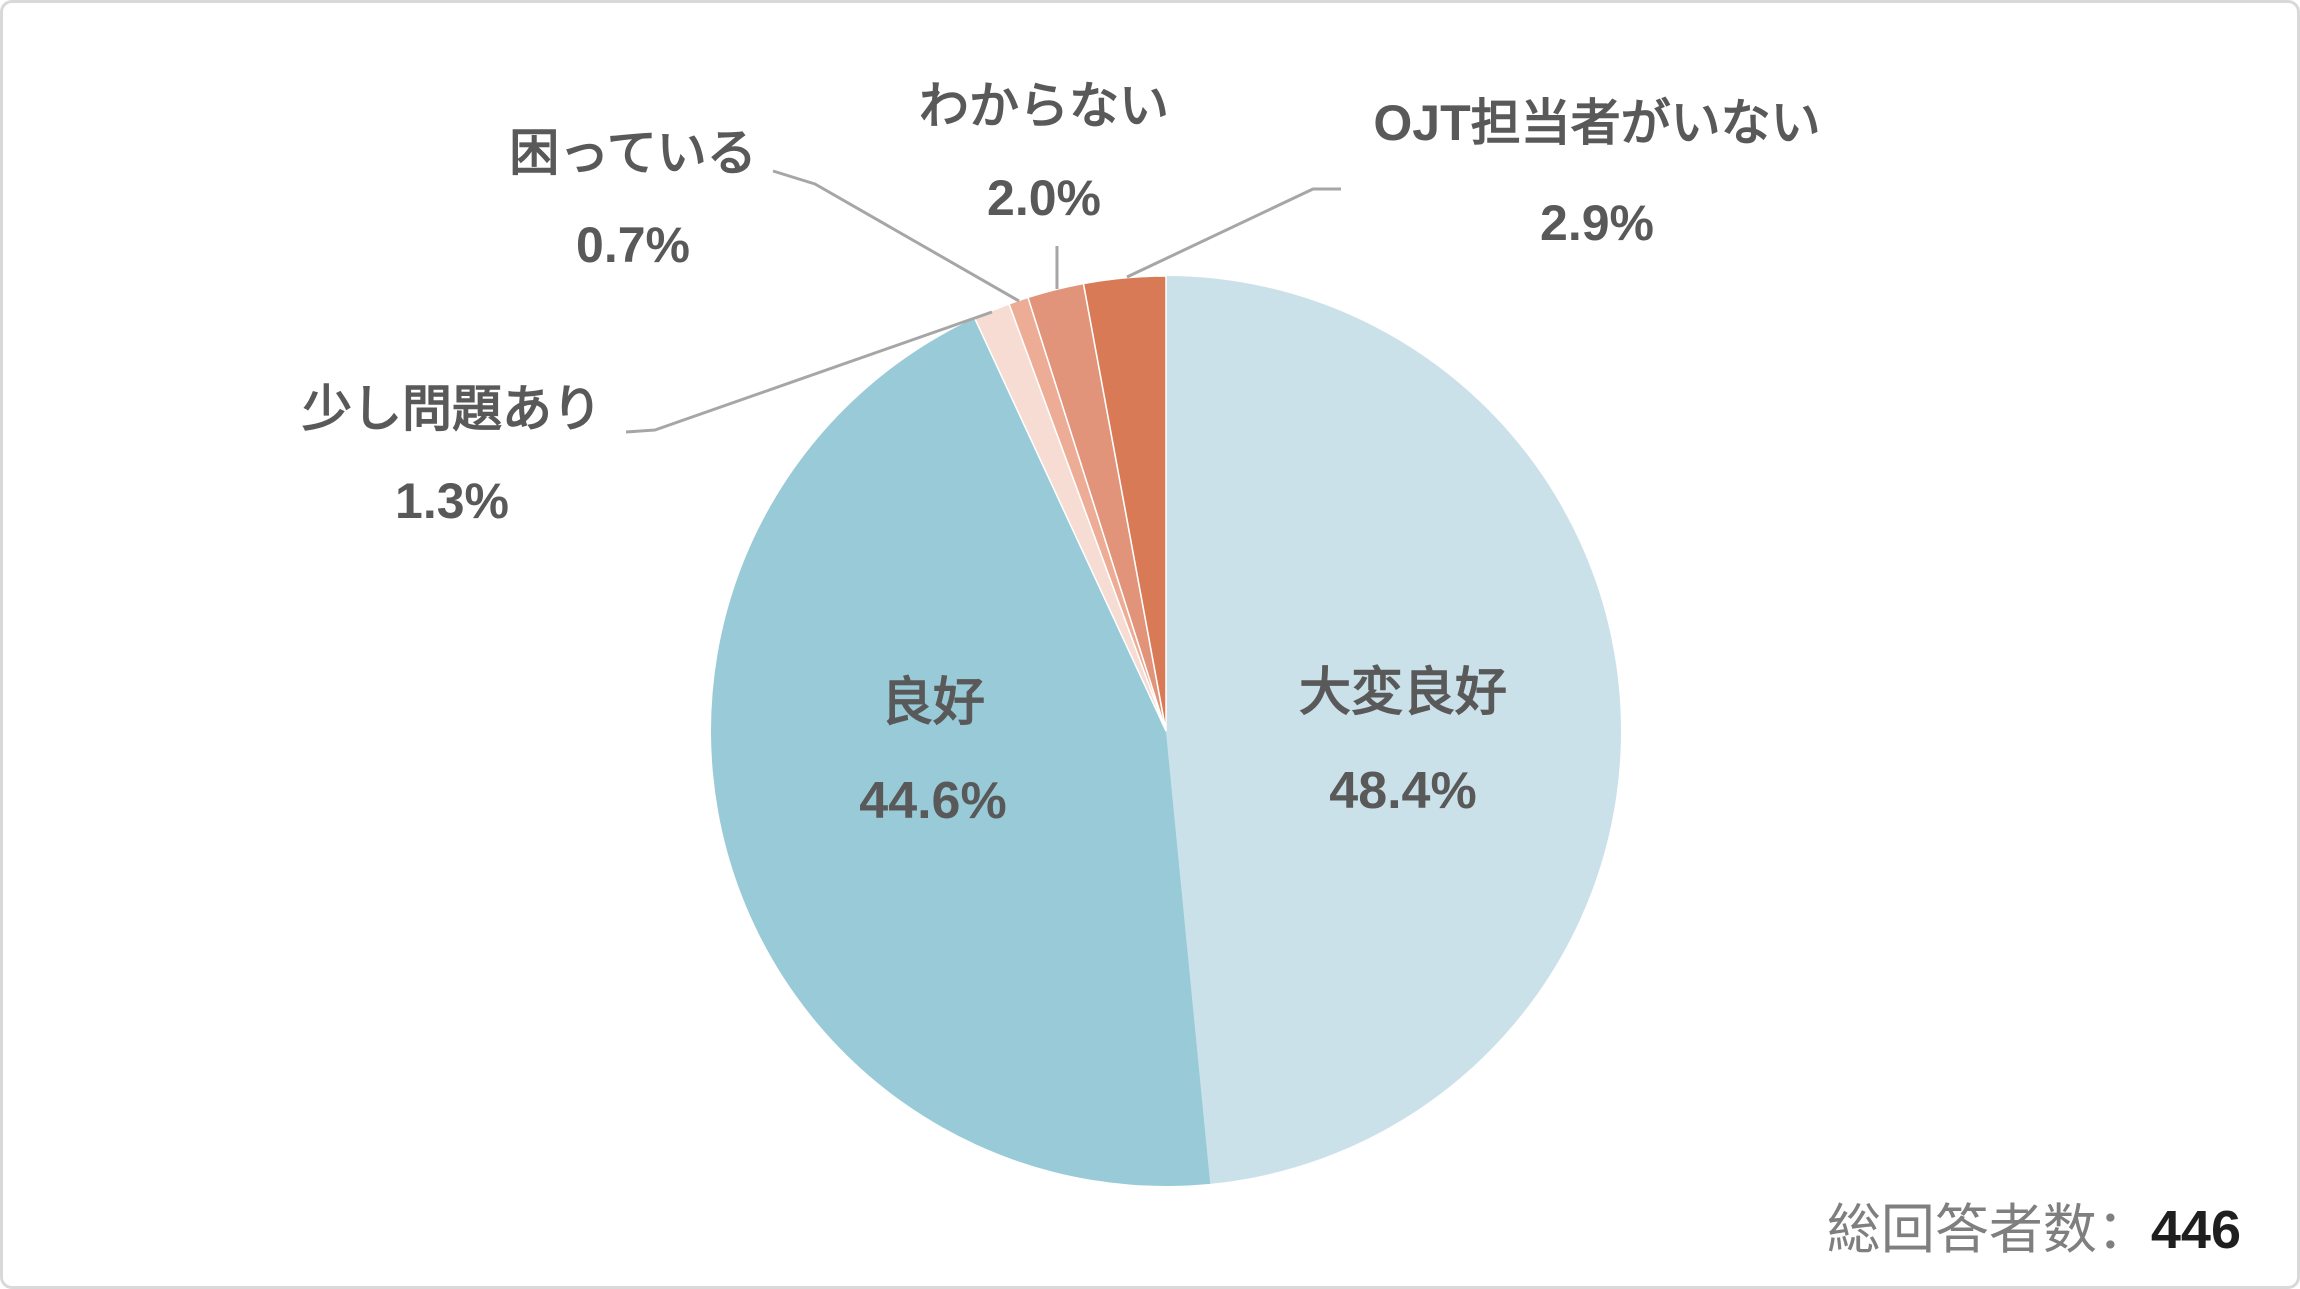  Describe the element at coordinates (896, 236) in the screenshot. I see `leader-line-komatteiru` at that location.